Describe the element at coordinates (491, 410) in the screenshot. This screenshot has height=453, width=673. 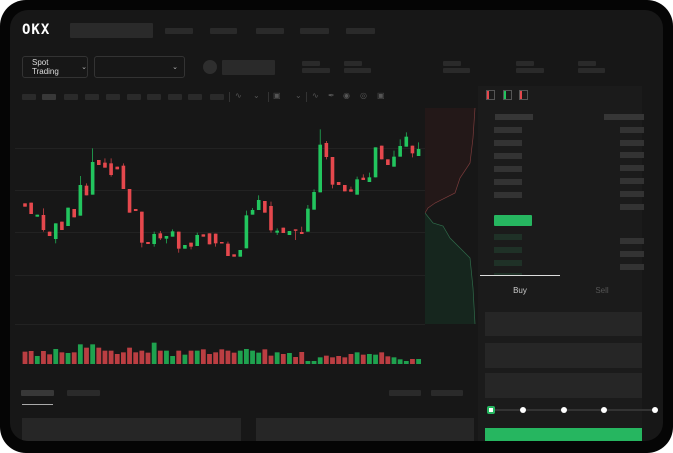
I see `slider-handle` at that location.